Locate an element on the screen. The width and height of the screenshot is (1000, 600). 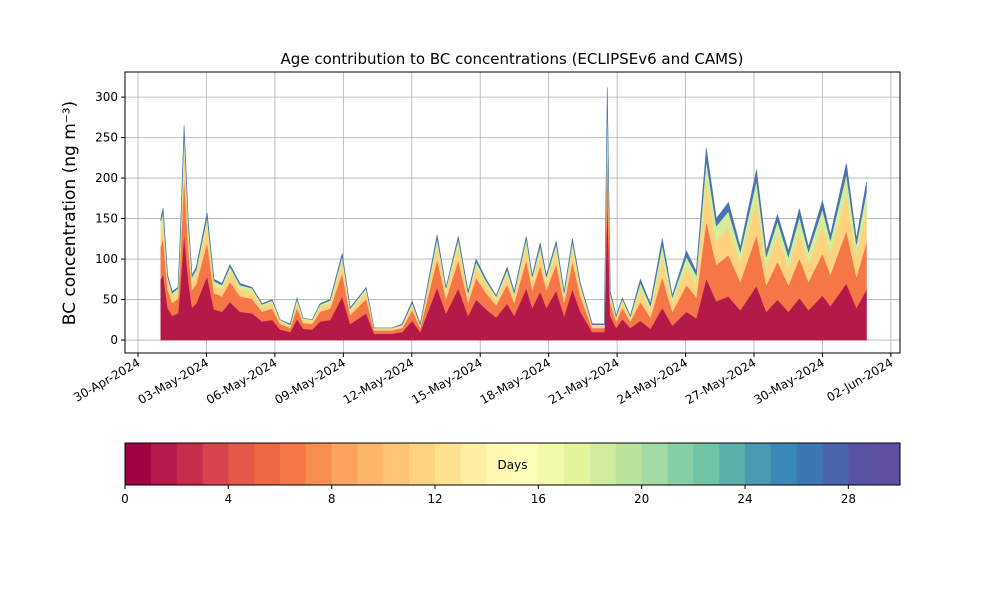
y-axis-label: BC concentration (ng m⁻³) is located at coordinates (70, 213).